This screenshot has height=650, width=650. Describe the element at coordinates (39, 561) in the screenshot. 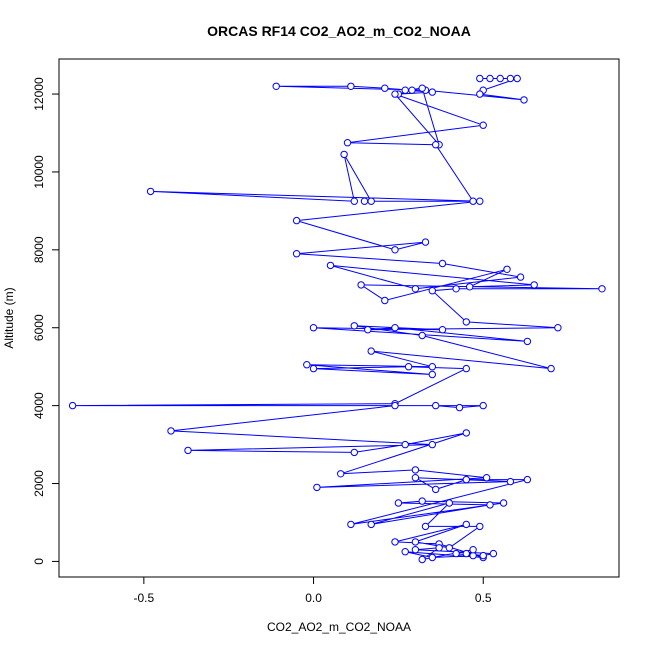

I see `y-tick-label: 0` at that location.